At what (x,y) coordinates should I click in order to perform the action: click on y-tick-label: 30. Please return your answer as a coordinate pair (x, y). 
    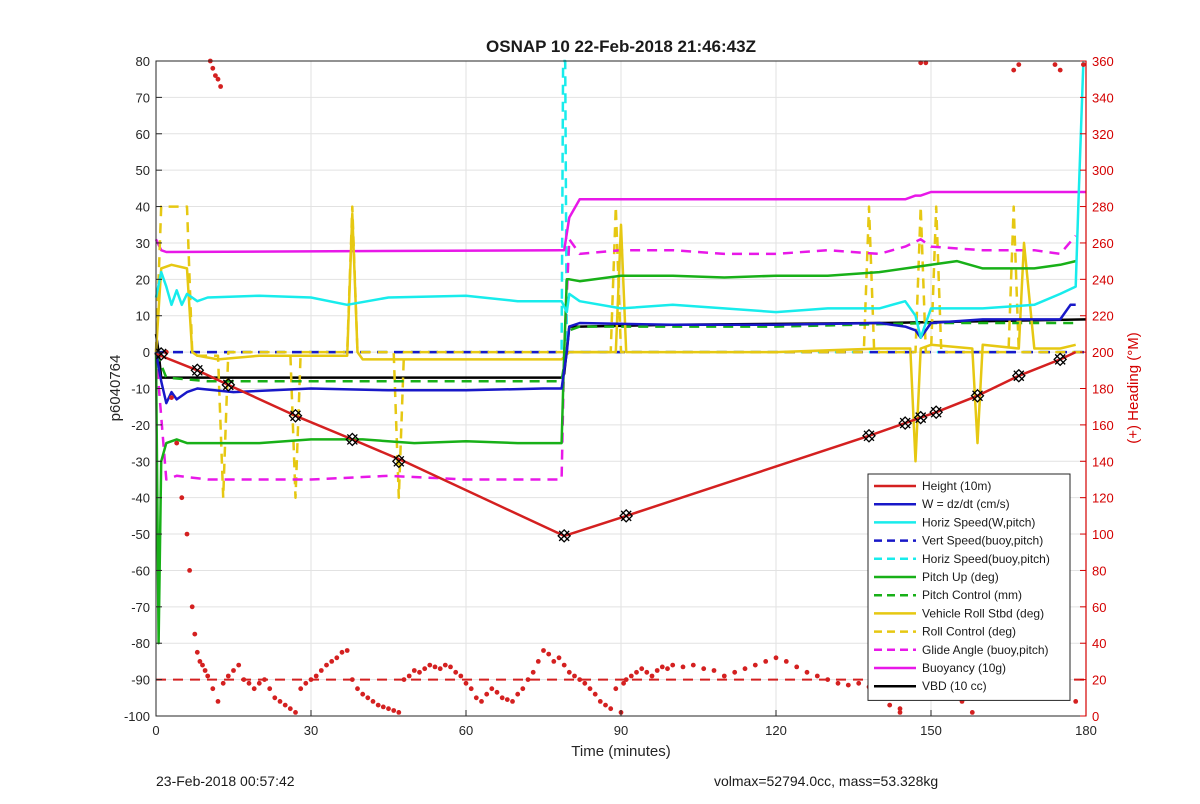
    Looking at the image, I should click on (143, 243).